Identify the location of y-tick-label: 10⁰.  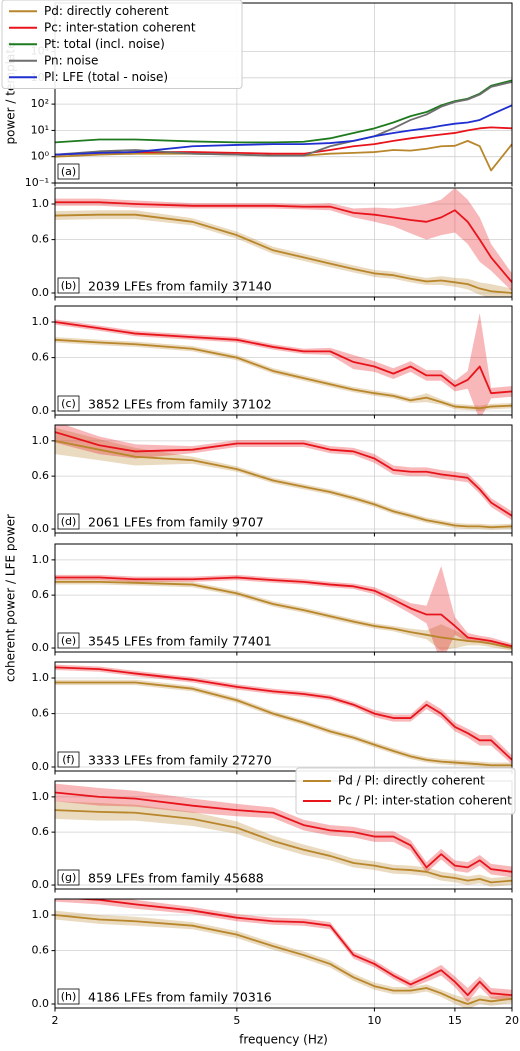
(40, 156).